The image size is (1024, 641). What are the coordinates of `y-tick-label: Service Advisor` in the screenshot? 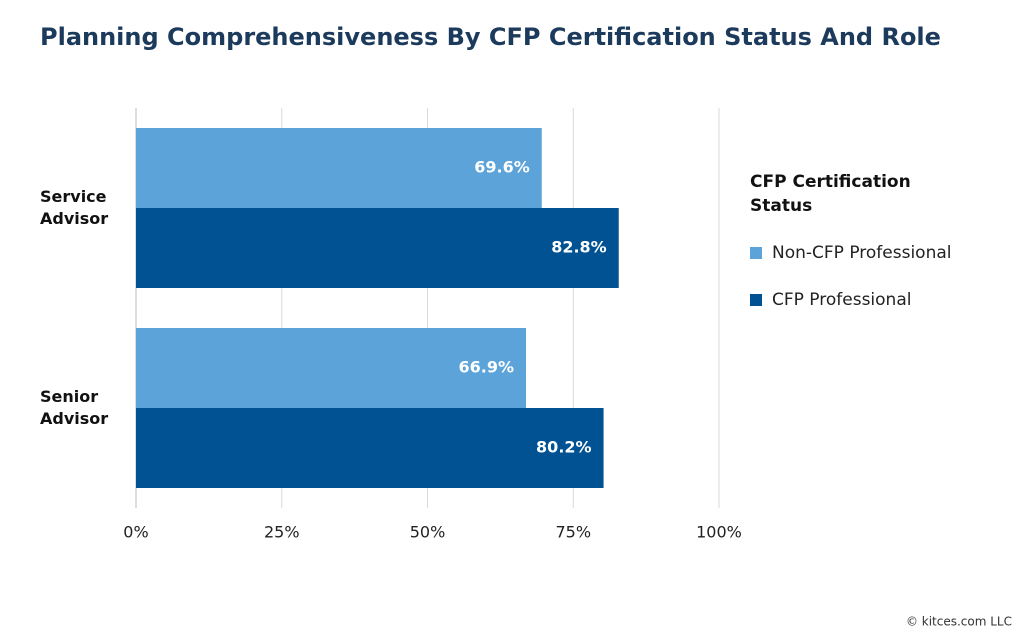 It's located at (74, 207).